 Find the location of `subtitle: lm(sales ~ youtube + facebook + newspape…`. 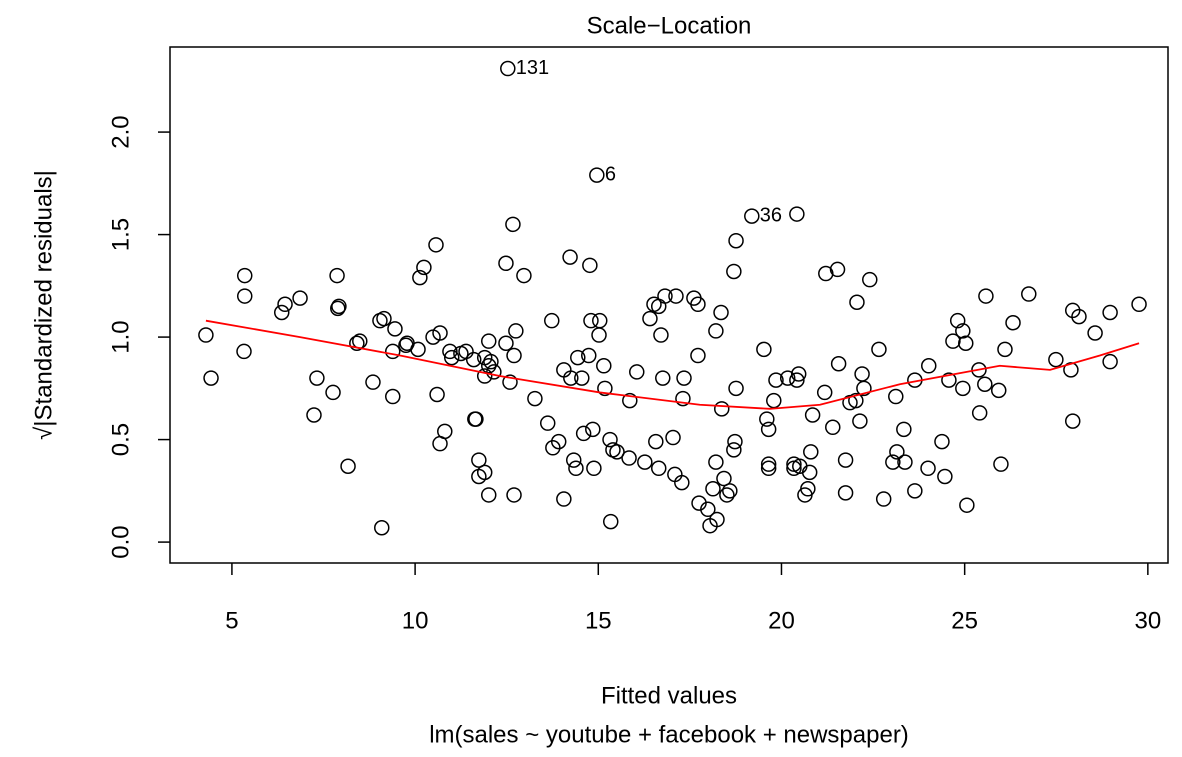

subtitle: lm(sales ~ youtube + facebook + newspape… is located at coordinates (669, 734).